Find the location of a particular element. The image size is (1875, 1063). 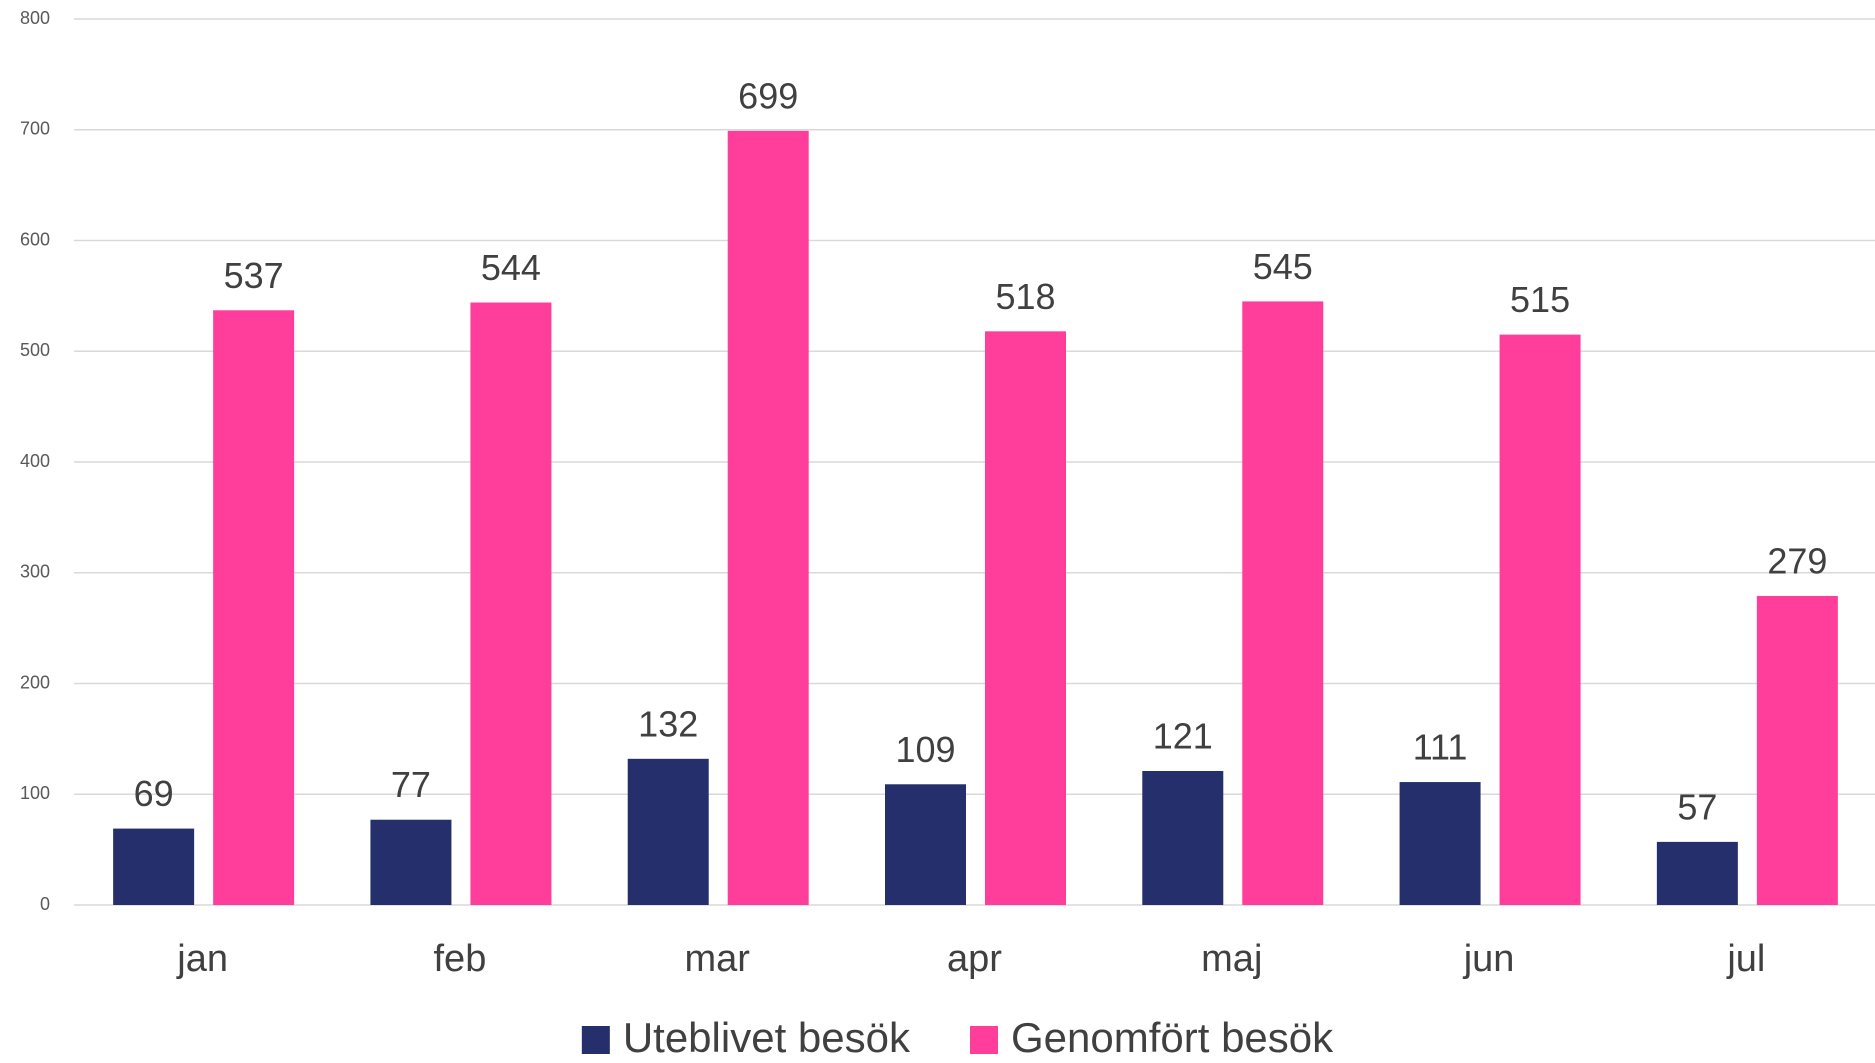

data-label: 77 is located at coordinates (411, 784).